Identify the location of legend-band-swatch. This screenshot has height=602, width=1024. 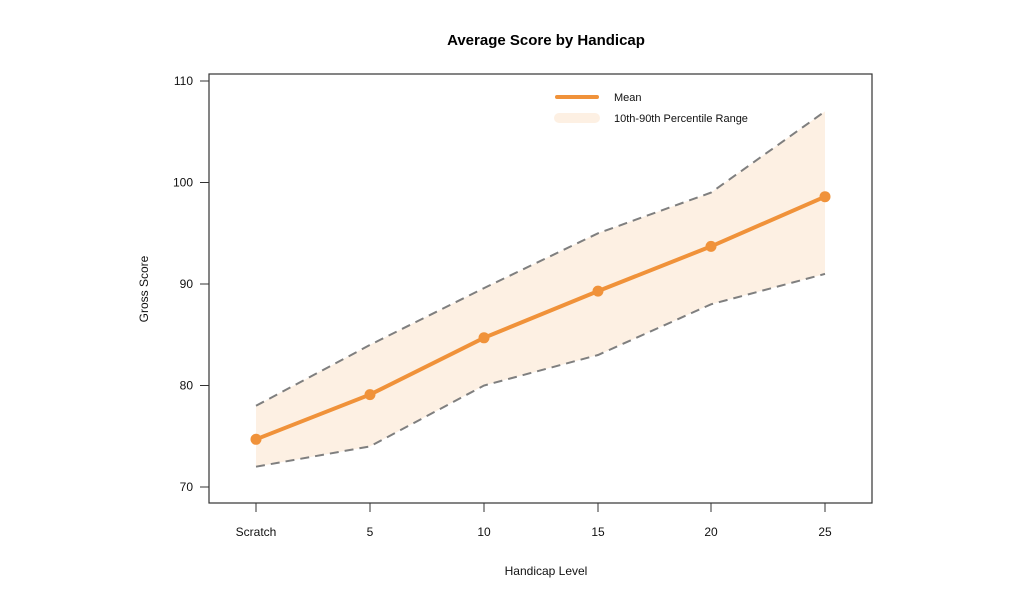
(577, 118).